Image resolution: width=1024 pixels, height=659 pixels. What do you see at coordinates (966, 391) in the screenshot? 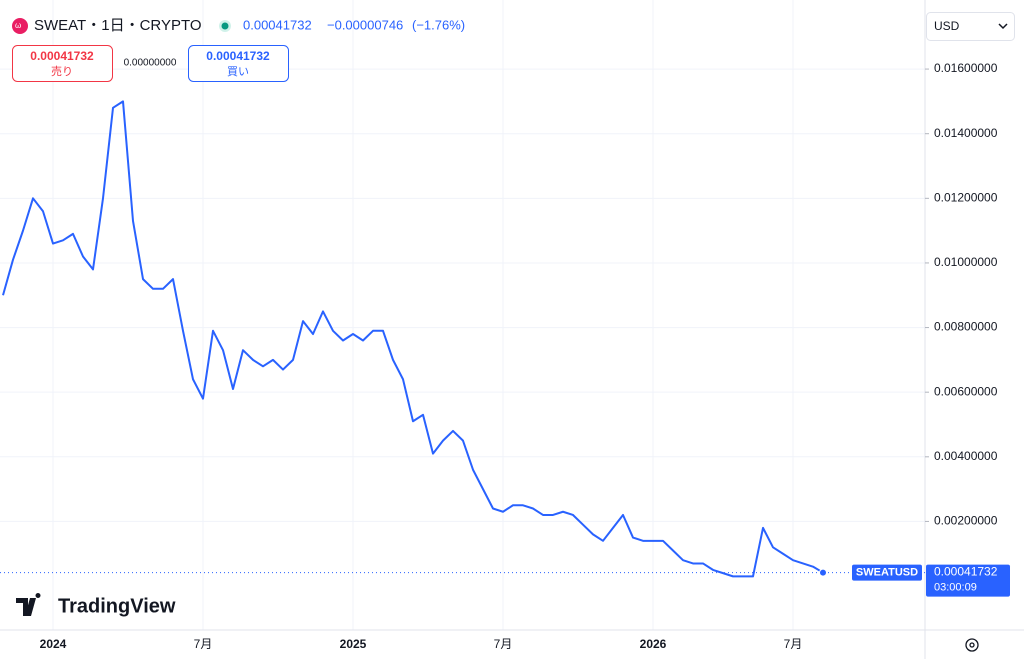
I see `y-tick-label: 0.00600000` at bounding box center [966, 391].